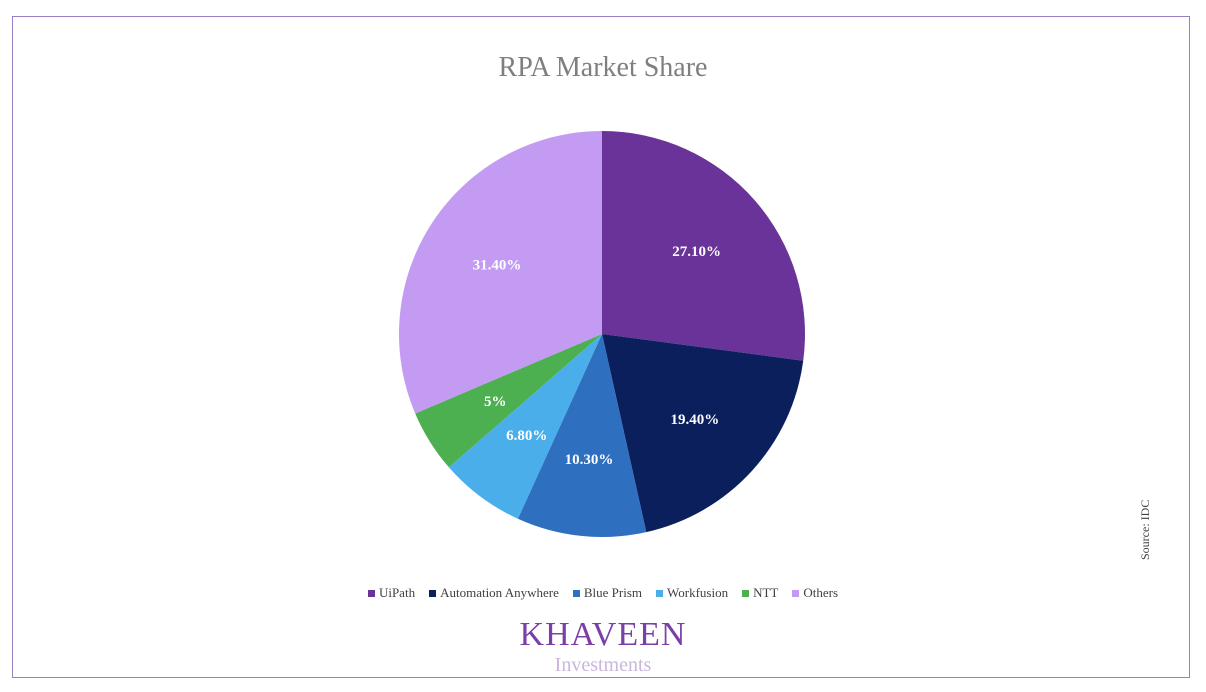 The image size is (1206, 692). I want to click on legend-item-others: Others, so click(815, 593).